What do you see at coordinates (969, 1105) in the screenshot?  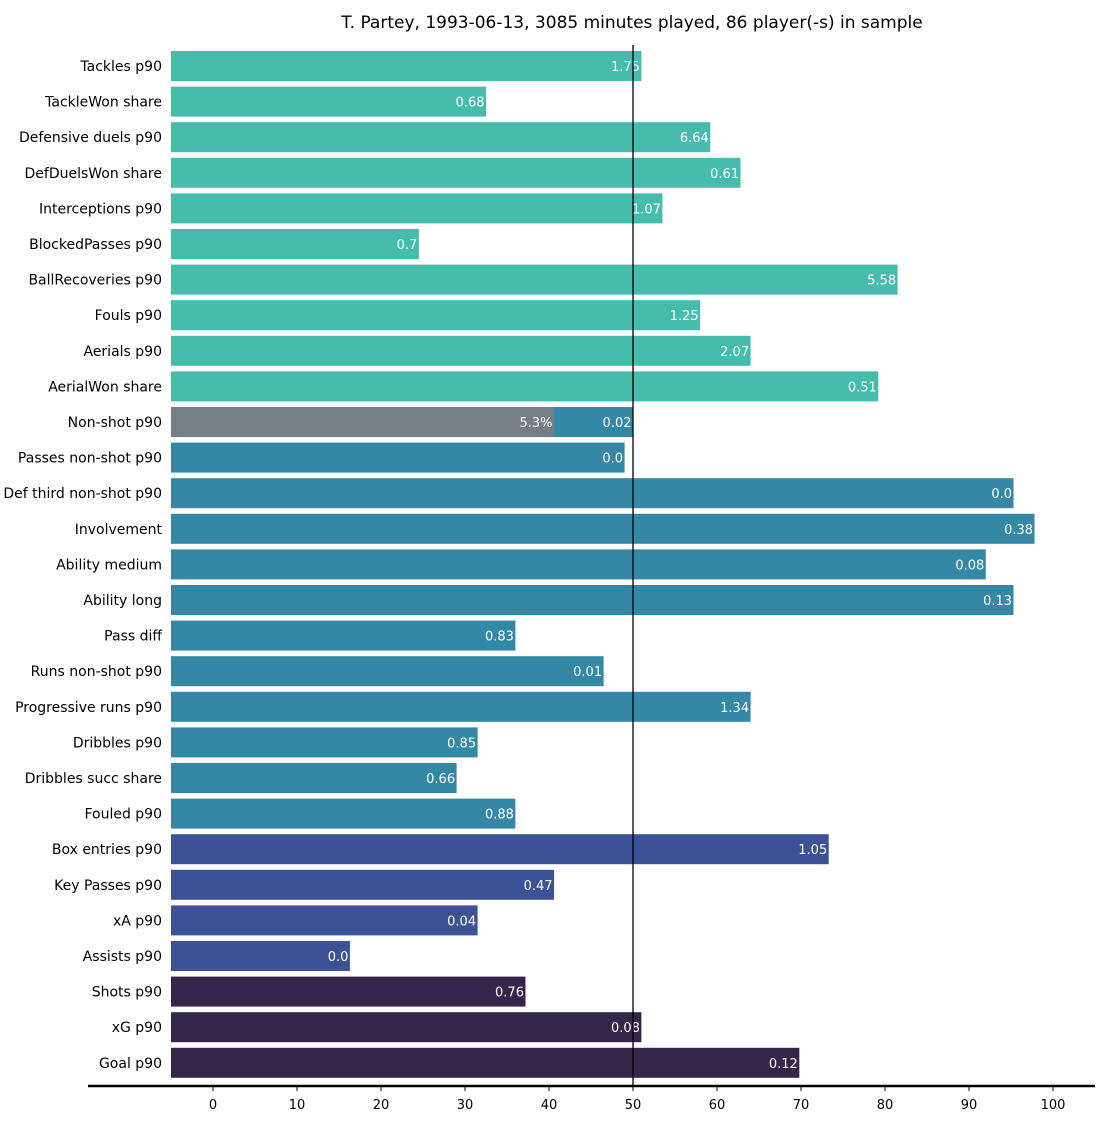 I see `x-tick-label-90: 90` at bounding box center [969, 1105].